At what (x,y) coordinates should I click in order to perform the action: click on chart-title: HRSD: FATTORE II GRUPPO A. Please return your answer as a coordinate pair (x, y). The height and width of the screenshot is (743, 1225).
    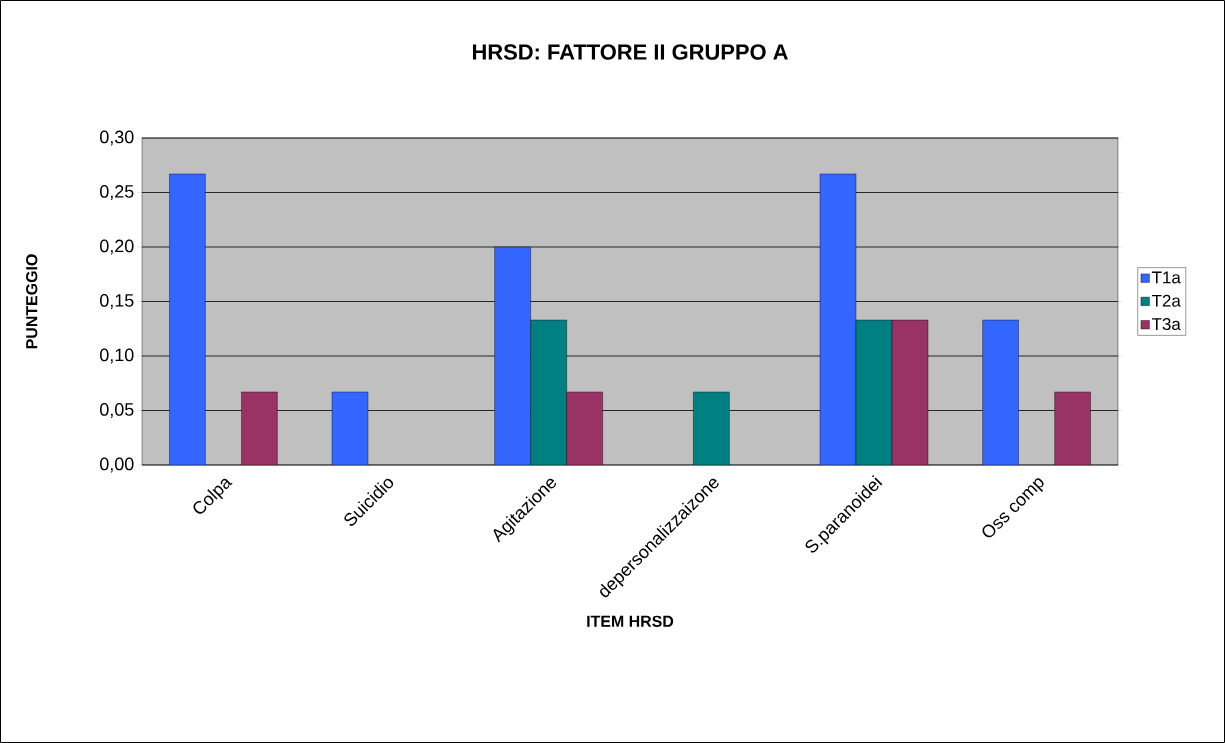
    Looking at the image, I should click on (630, 52).